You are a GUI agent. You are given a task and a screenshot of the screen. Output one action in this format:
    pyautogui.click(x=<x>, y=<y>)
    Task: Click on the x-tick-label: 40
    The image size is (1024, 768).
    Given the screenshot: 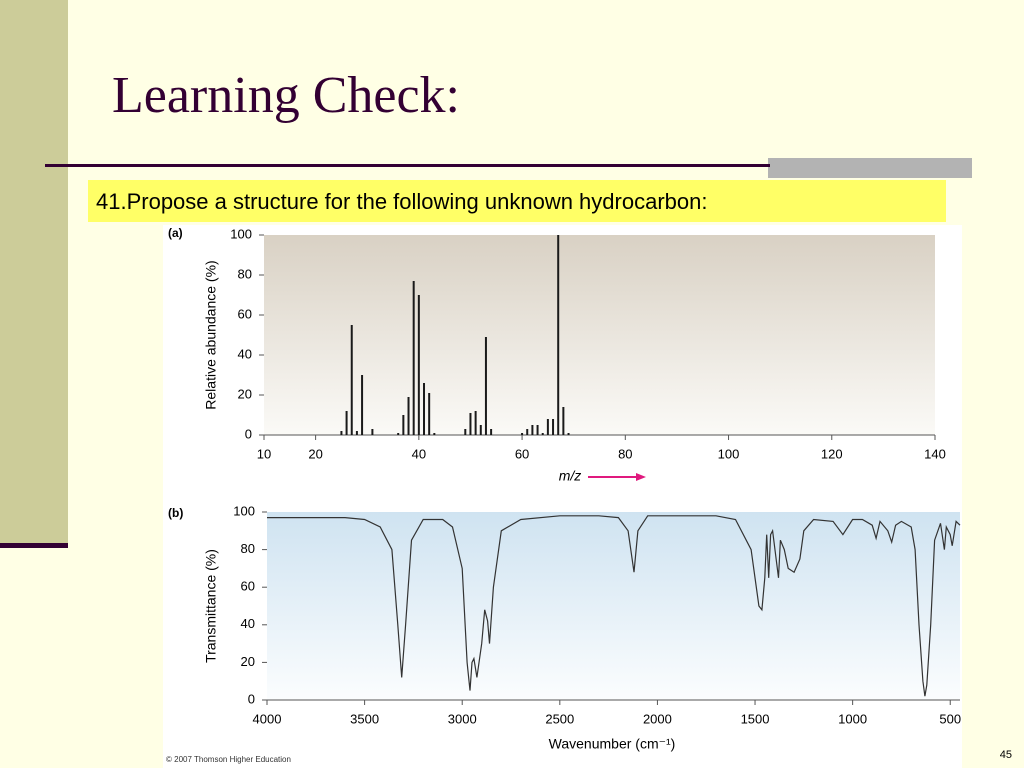 What is the action you would take?
    pyautogui.click(x=419, y=453)
    